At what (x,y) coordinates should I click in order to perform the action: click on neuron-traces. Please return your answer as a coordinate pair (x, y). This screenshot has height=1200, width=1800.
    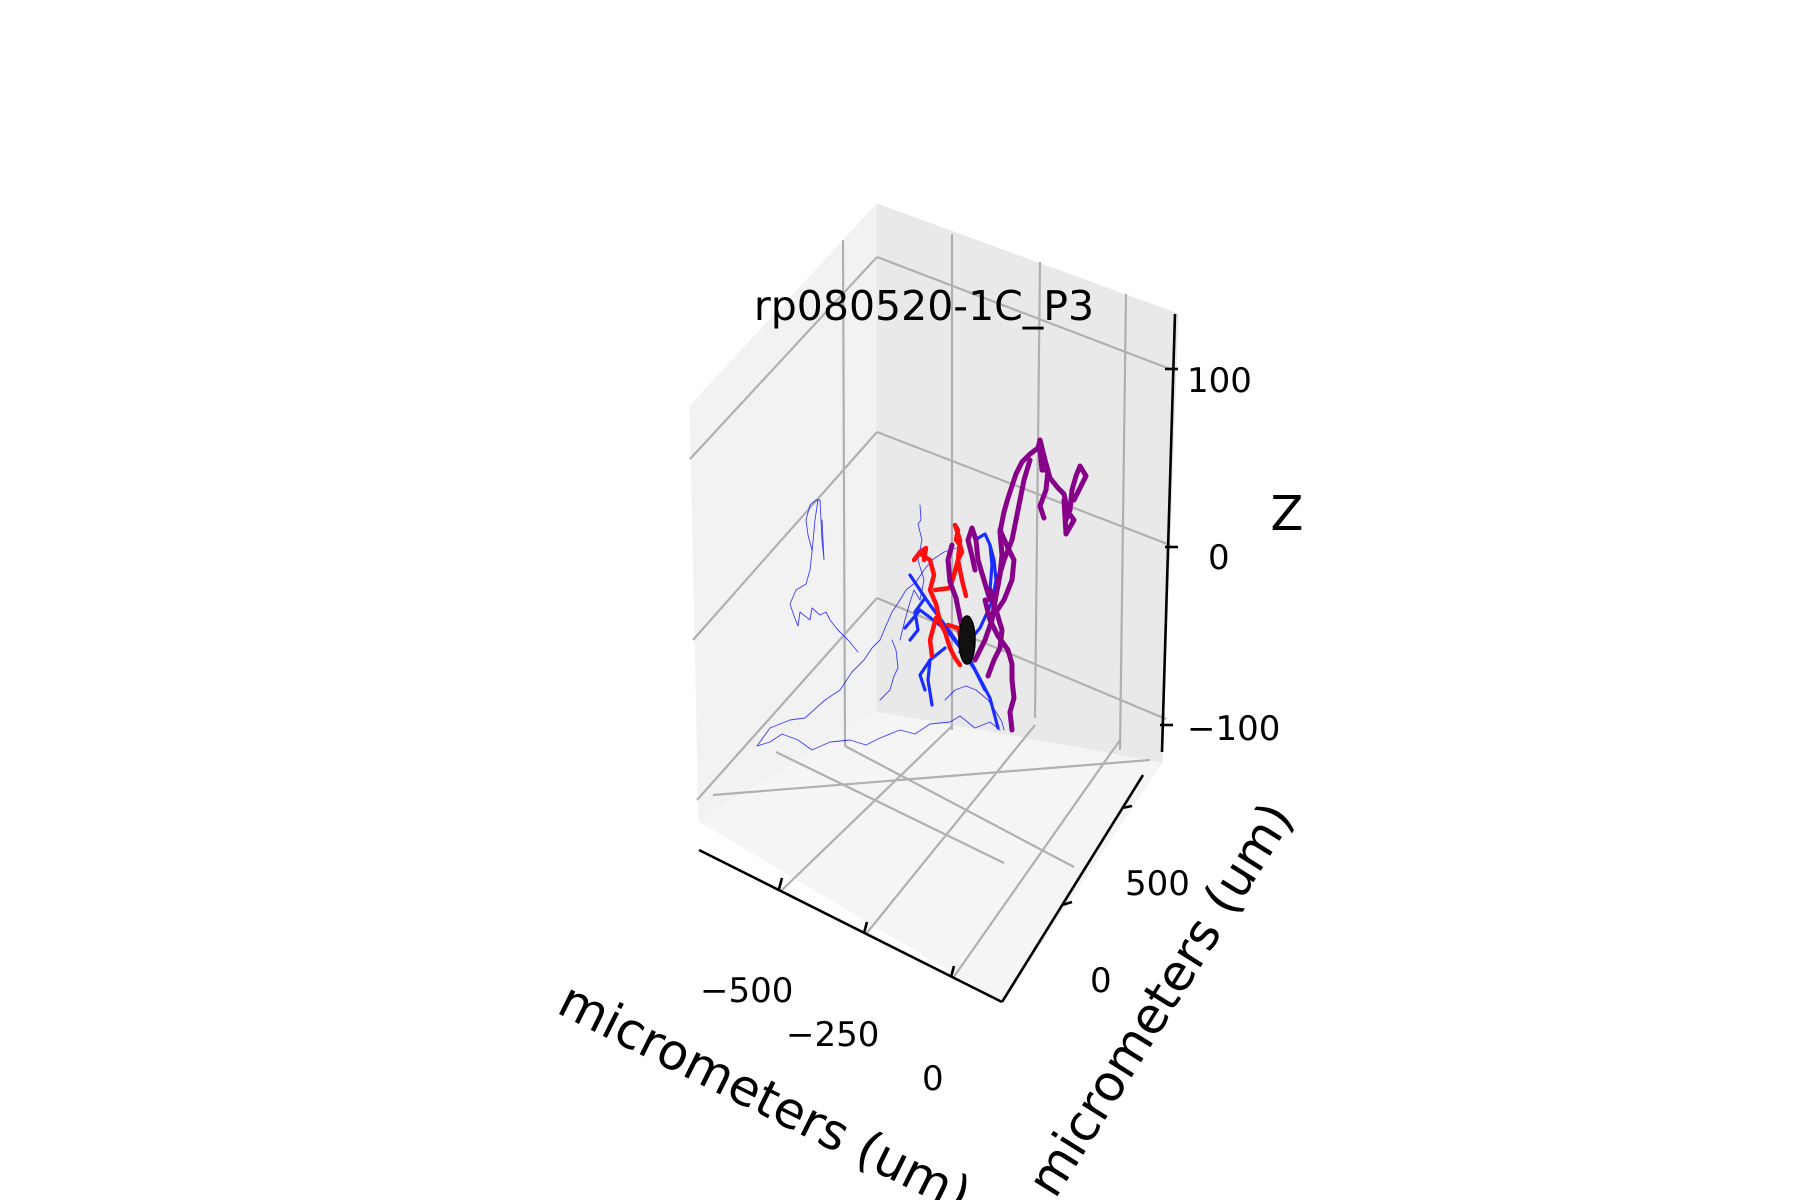
    Looking at the image, I should click on (922, 594).